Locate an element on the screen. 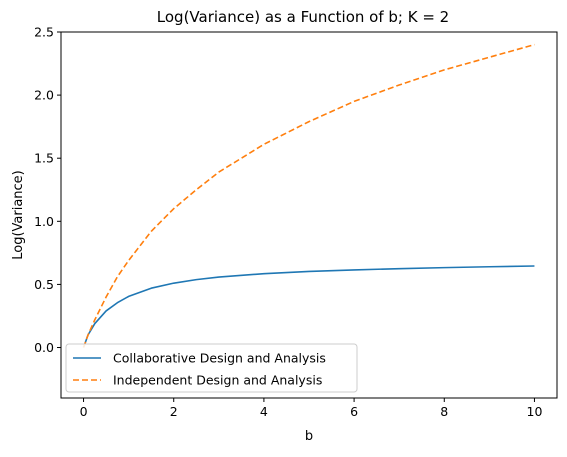  y-tick-label: 1.5 is located at coordinates (44, 158).